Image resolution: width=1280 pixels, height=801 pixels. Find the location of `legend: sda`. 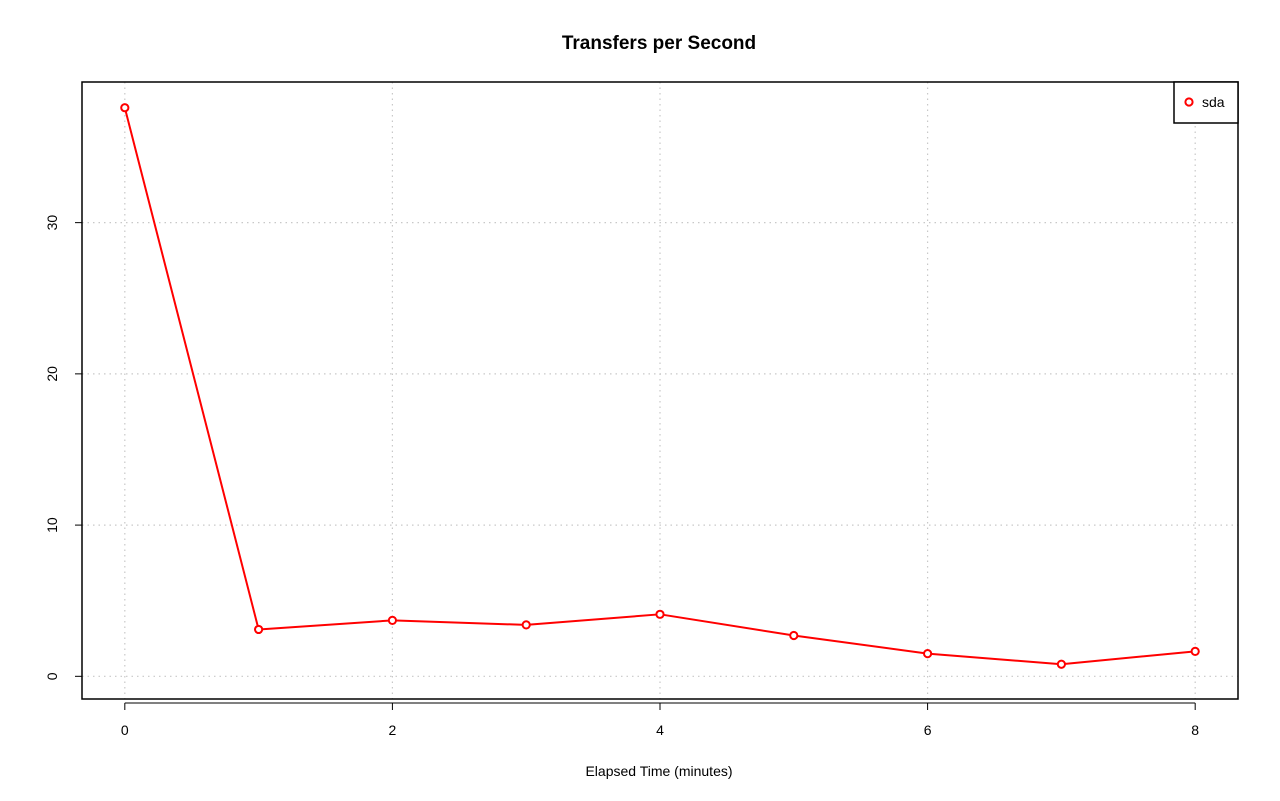

legend: sda is located at coordinates (1206, 102).